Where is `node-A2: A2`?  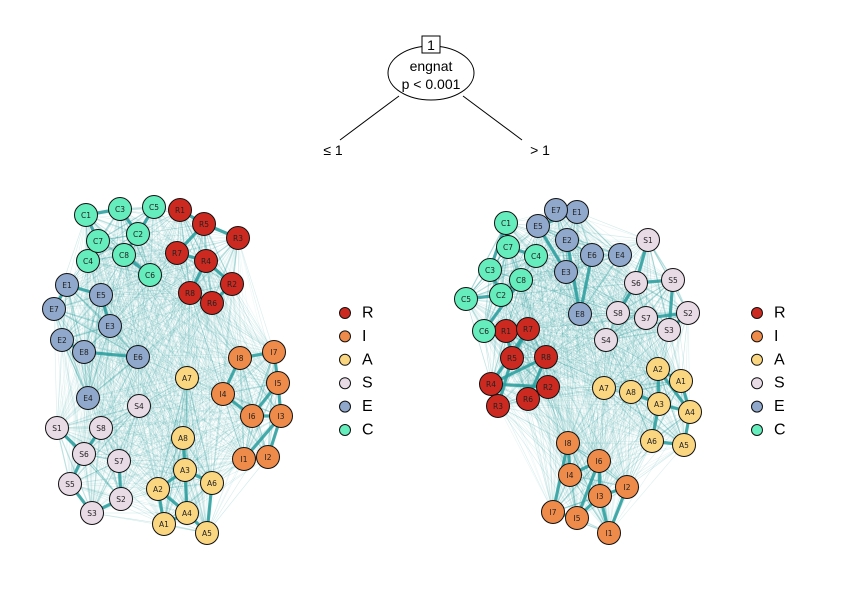
node-A2: A2 is located at coordinates (658, 369).